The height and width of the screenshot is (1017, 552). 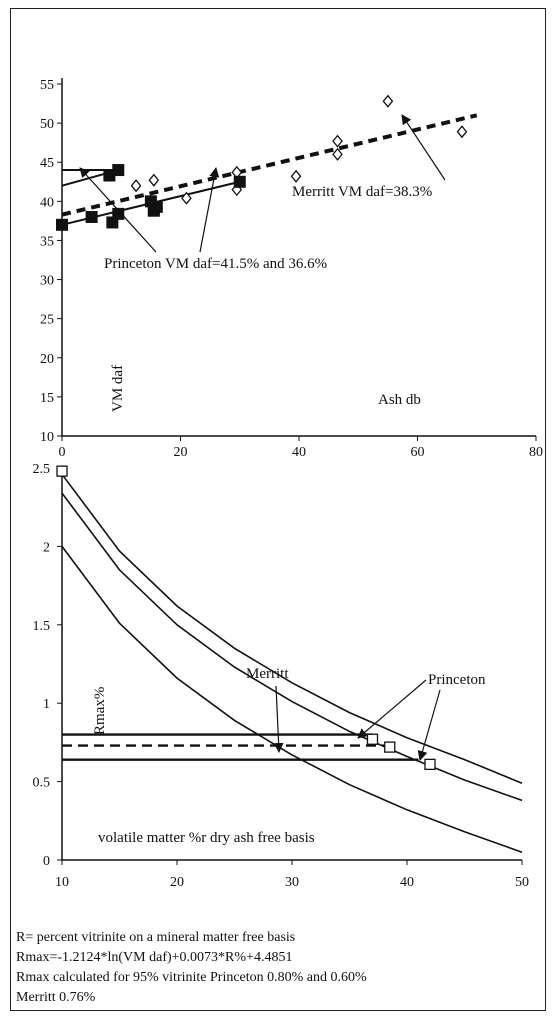 I want to click on x-tick-label: 60, so click(x=418, y=452).